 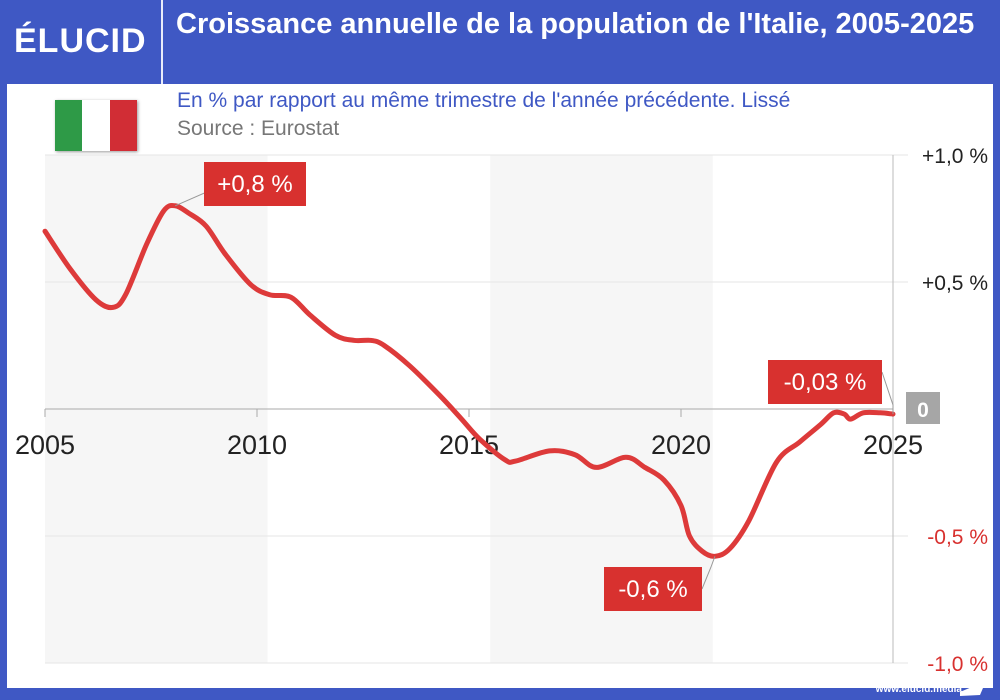 I want to click on chart-source: Source : Eurostat, so click(x=258, y=128).